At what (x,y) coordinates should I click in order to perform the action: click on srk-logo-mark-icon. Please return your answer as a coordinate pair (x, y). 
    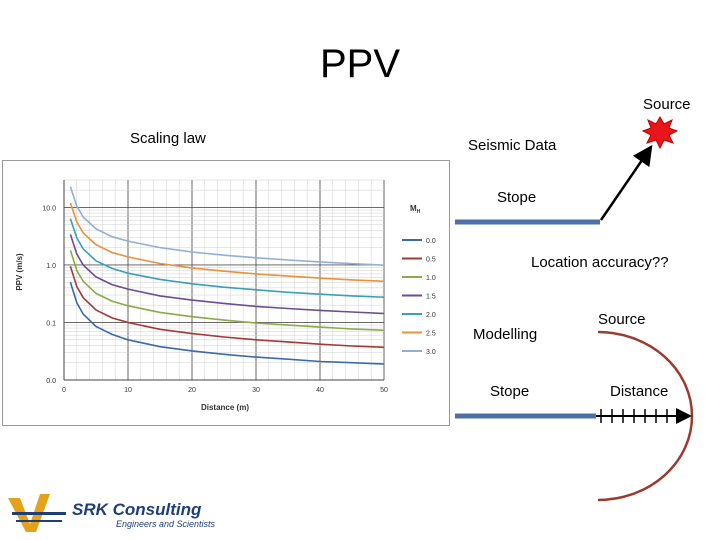
    Looking at the image, I should click on (37, 513).